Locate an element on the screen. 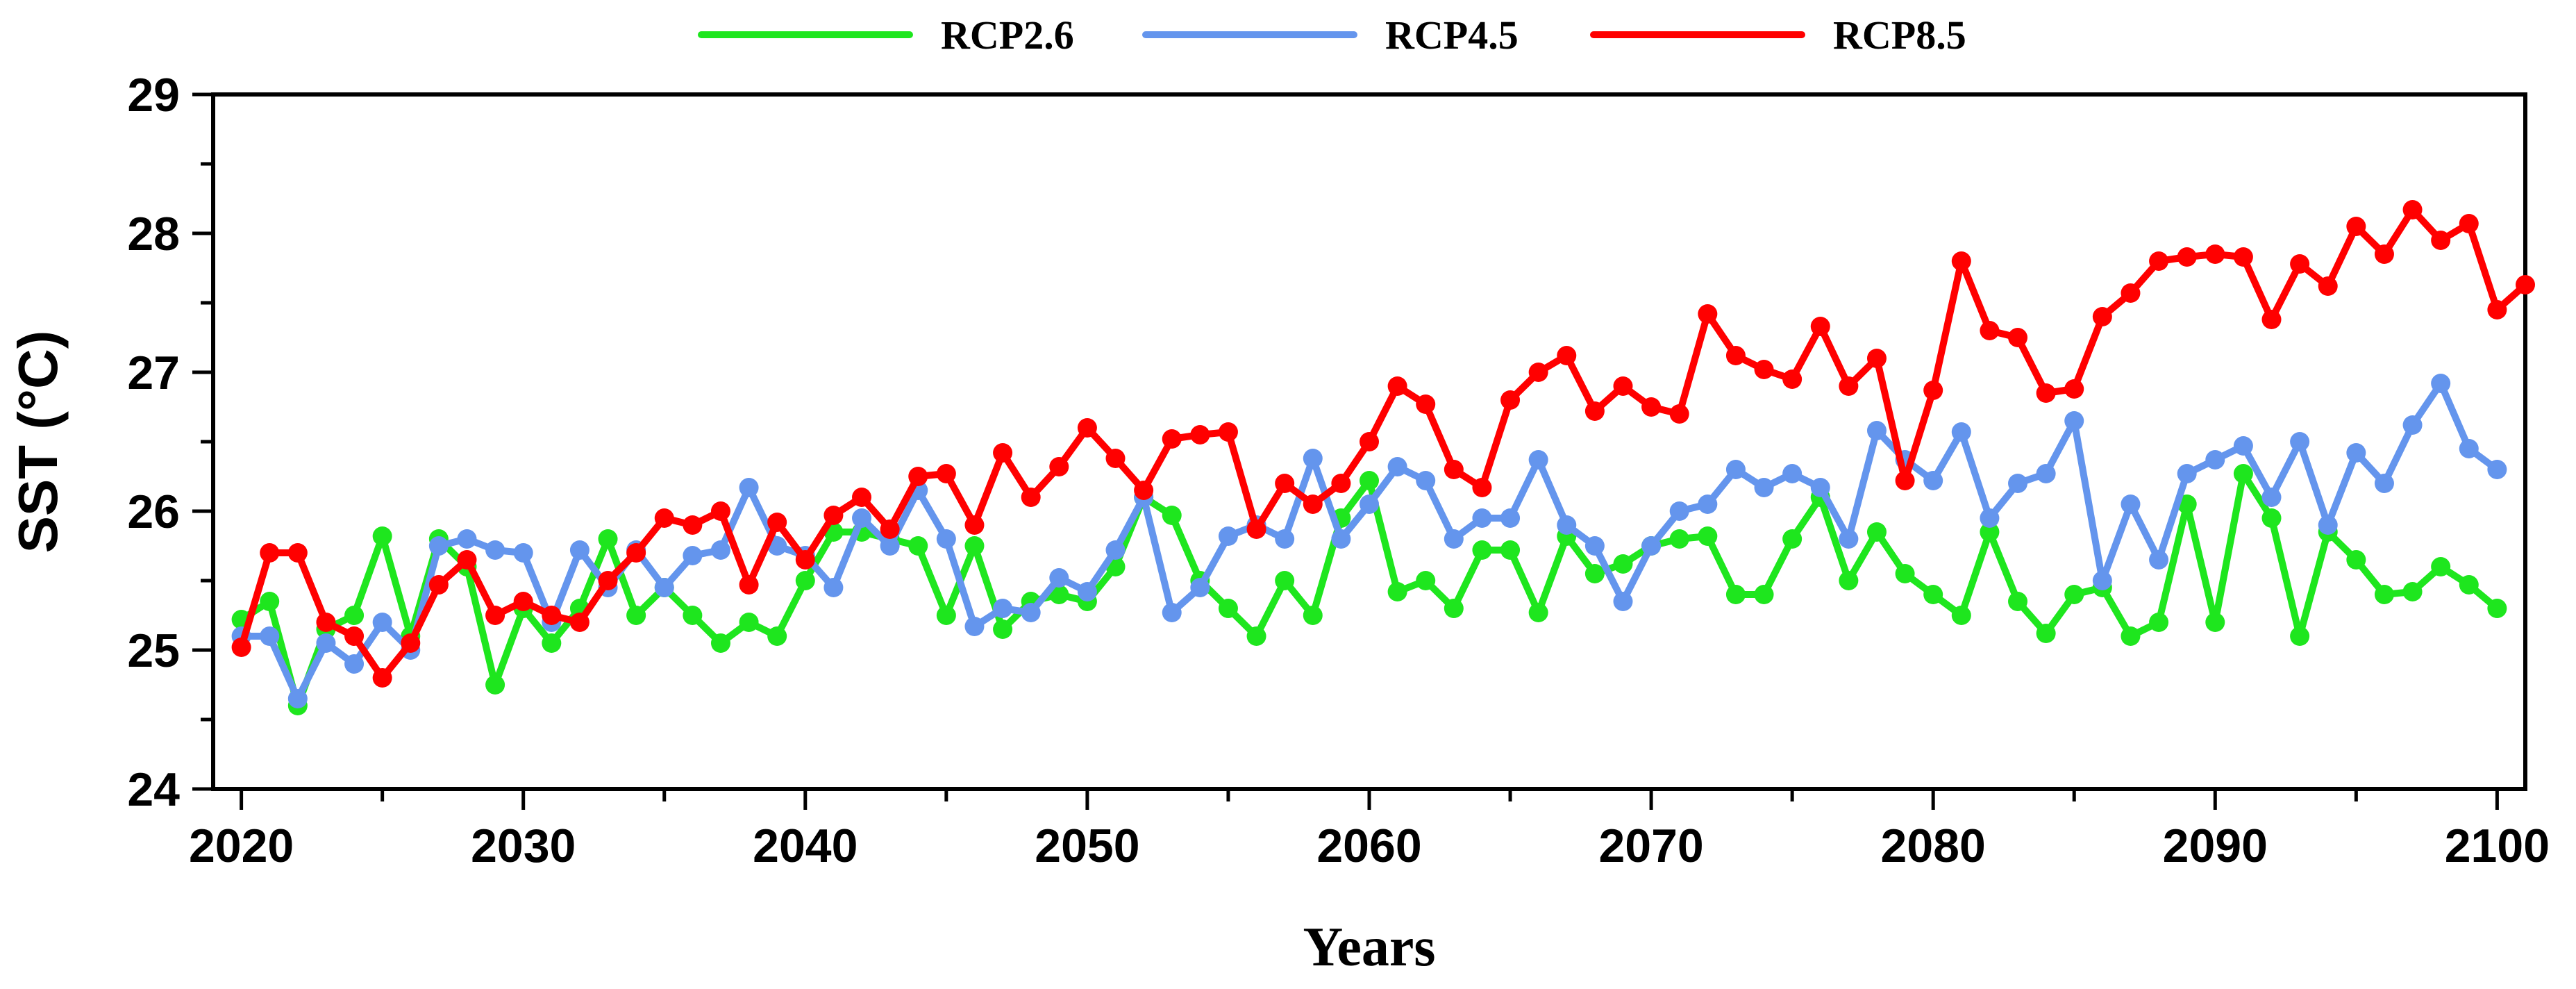  legend: RCP2.6 RCP4.5 RCP8.5 is located at coordinates (1332, 35).